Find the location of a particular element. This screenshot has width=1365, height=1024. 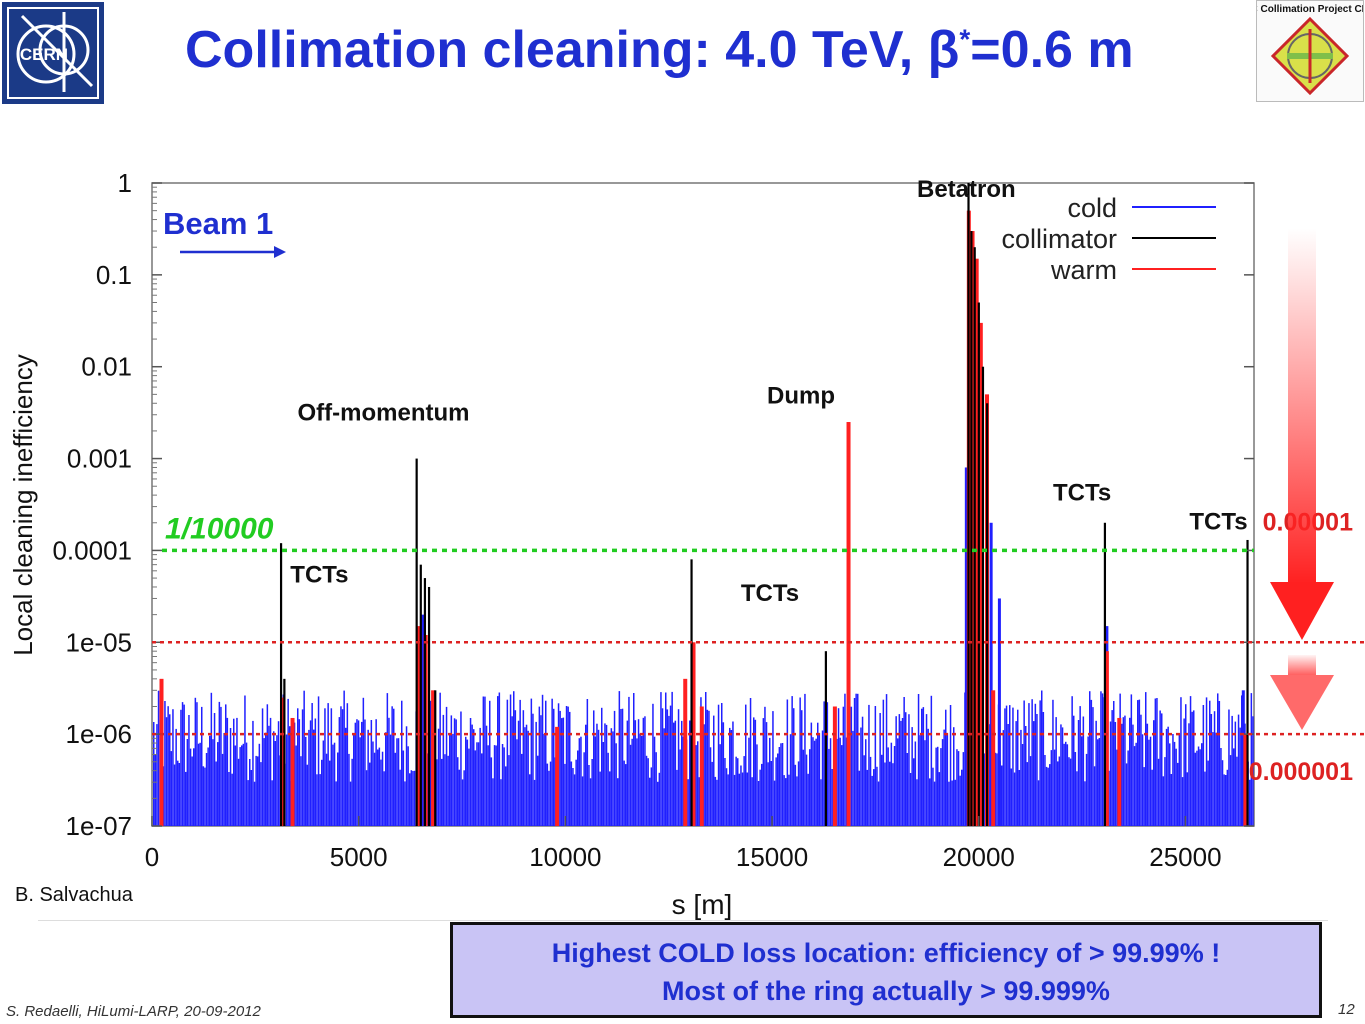

warm-bar is located at coordinates (433, 758).